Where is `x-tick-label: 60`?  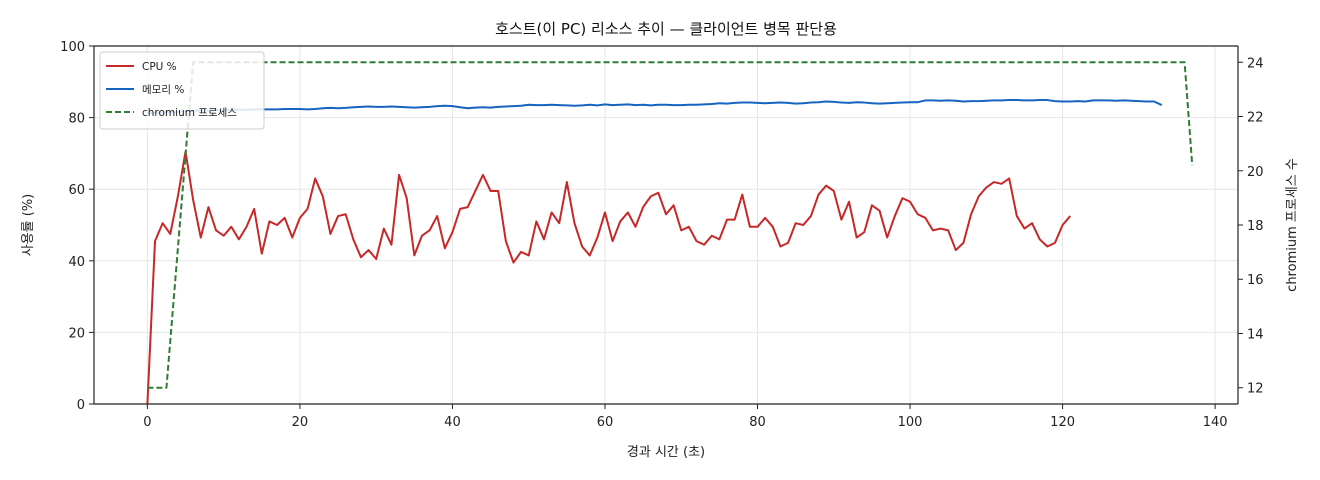 x-tick-label: 60 is located at coordinates (605, 422).